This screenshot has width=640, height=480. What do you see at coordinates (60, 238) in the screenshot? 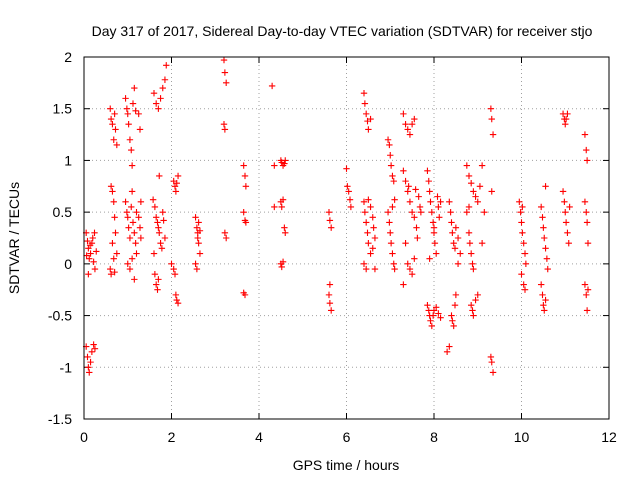
I see `y-tick-labels: -1.5 -1 -0.5 0 0.5 1 1.5 2` at bounding box center [60, 238].